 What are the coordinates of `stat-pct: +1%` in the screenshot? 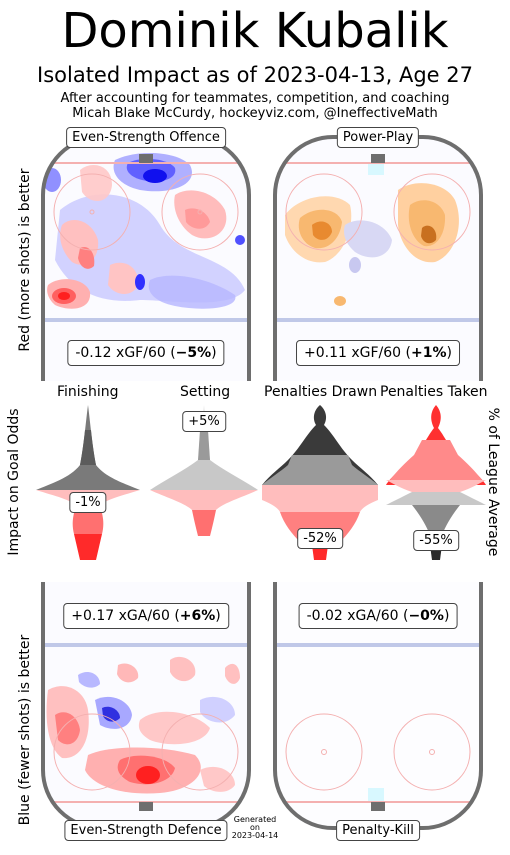 It's located at (429, 353).